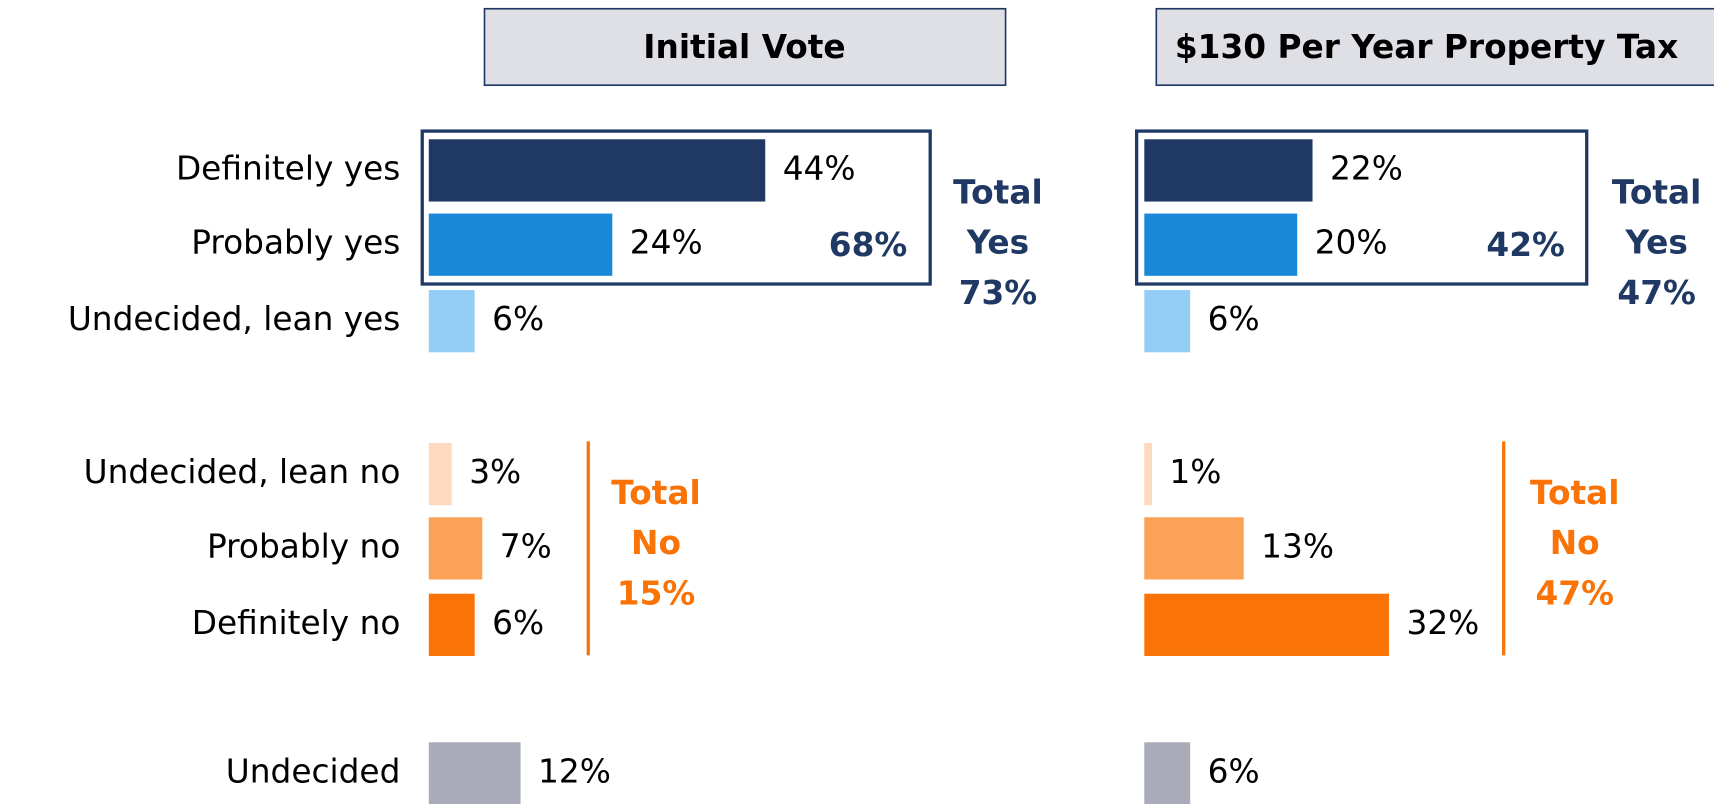 This screenshot has height=804, width=1714. Describe the element at coordinates (574, 771) in the screenshot. I see `value-label: 12%` at that location.